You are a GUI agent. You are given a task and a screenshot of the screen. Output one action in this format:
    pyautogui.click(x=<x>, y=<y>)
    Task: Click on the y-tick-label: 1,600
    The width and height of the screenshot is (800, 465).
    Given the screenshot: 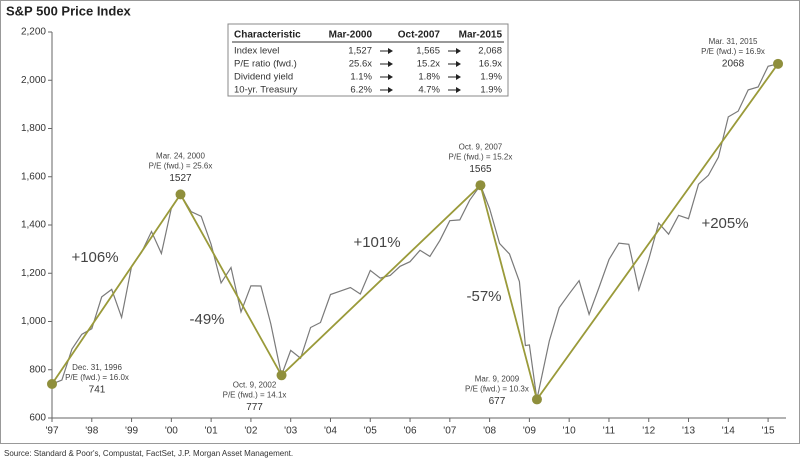 What is the action you would take?
    pyautogui.click(x=33, y=176)
    